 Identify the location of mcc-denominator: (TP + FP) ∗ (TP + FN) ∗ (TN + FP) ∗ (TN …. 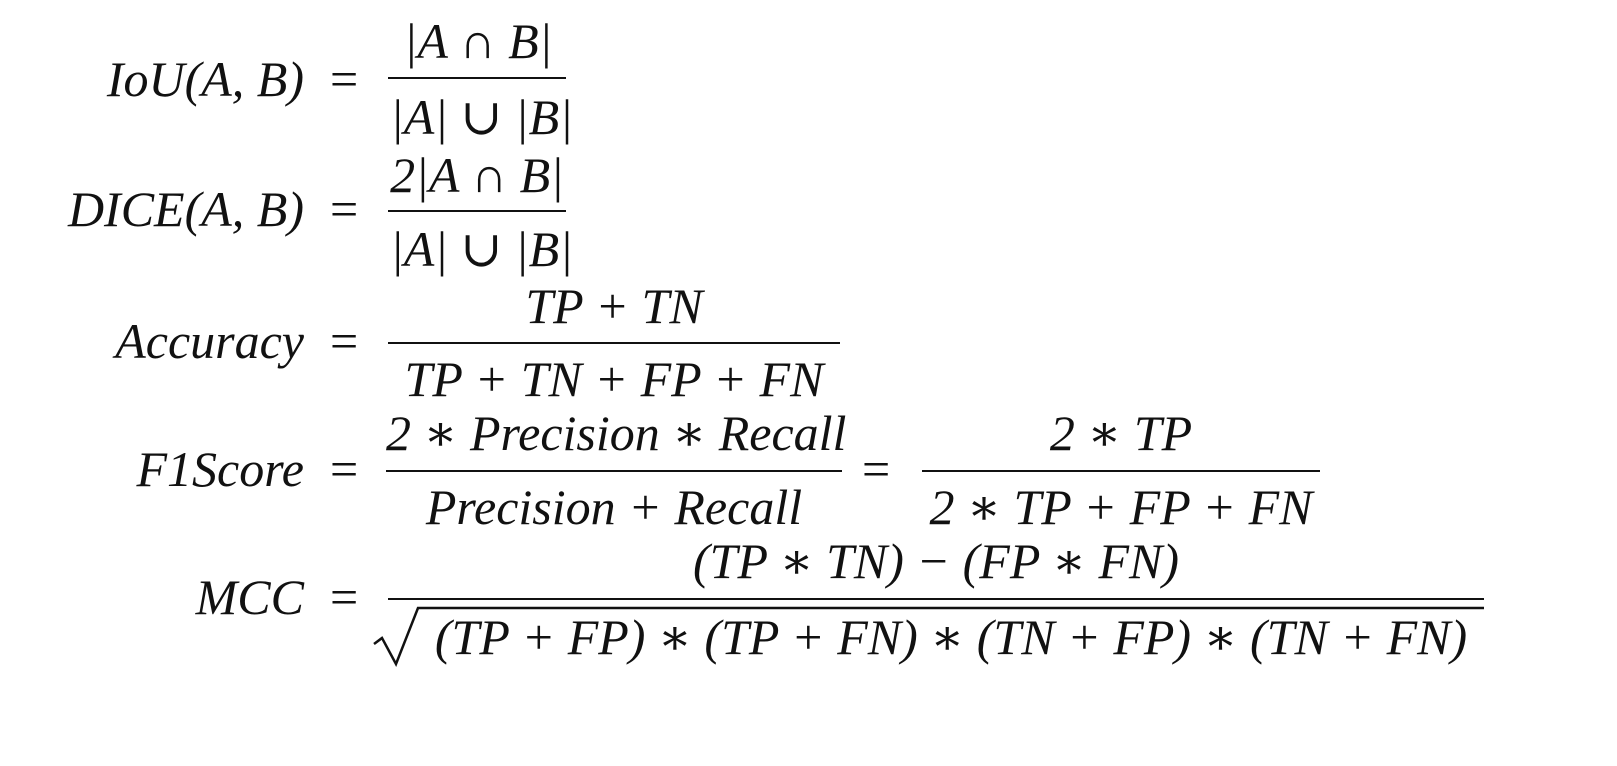
(951, 637).